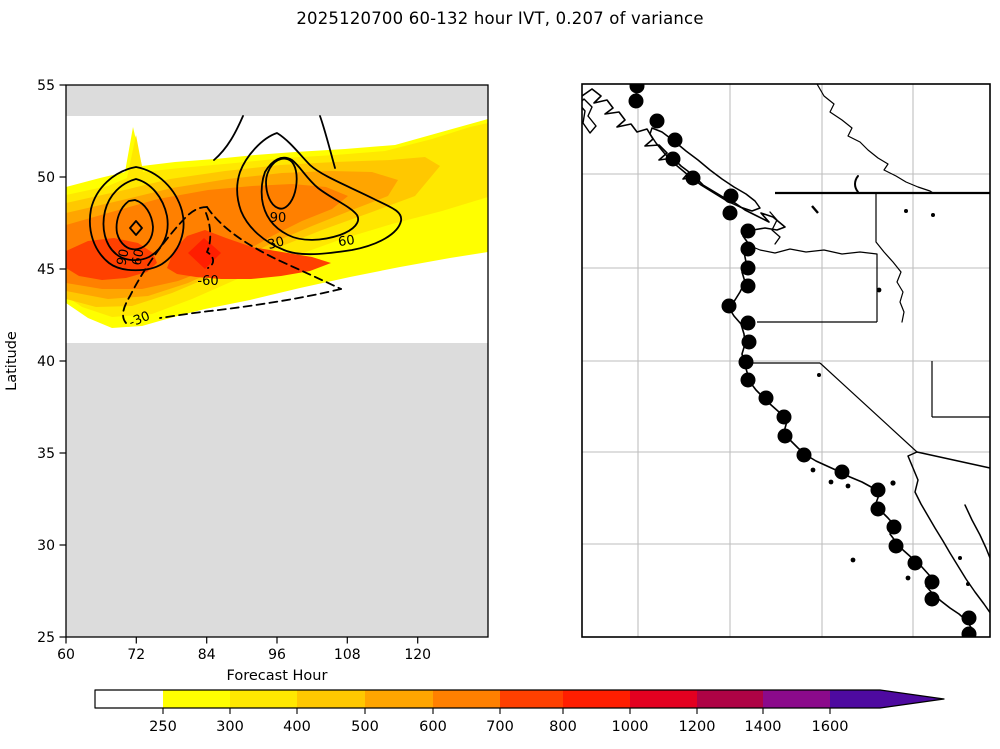  What do you see at coordinates (890, 258) in the screenshot?
I see `idaho-montana-border` at bounding box center [890, 258].